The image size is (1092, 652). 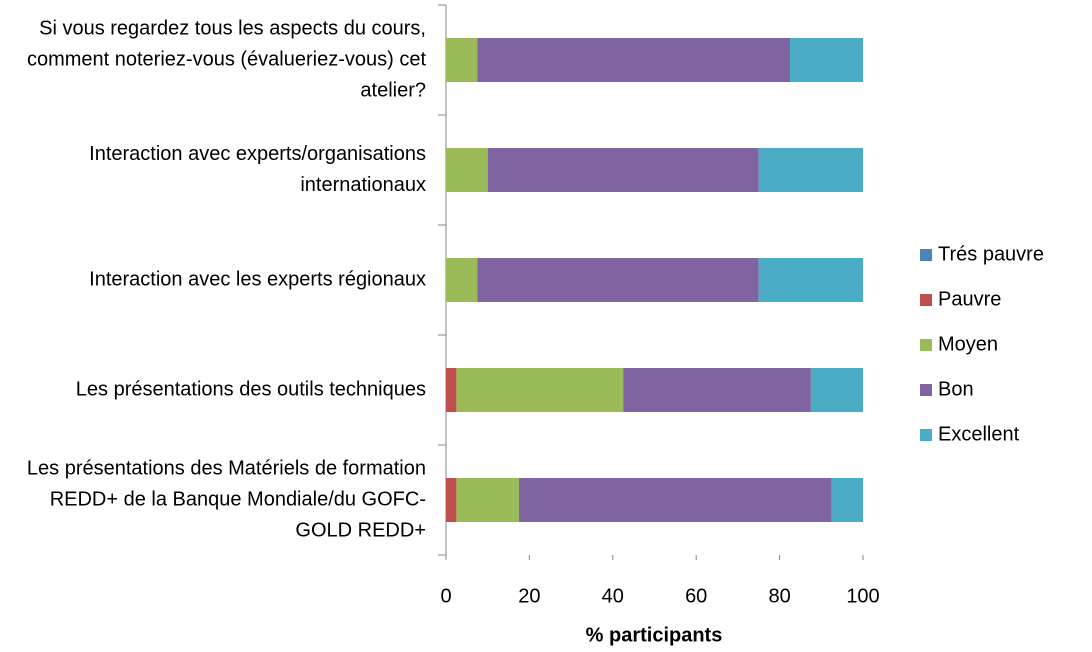 I want to click on x-tick-label: 40, so click(x=613, y=596).